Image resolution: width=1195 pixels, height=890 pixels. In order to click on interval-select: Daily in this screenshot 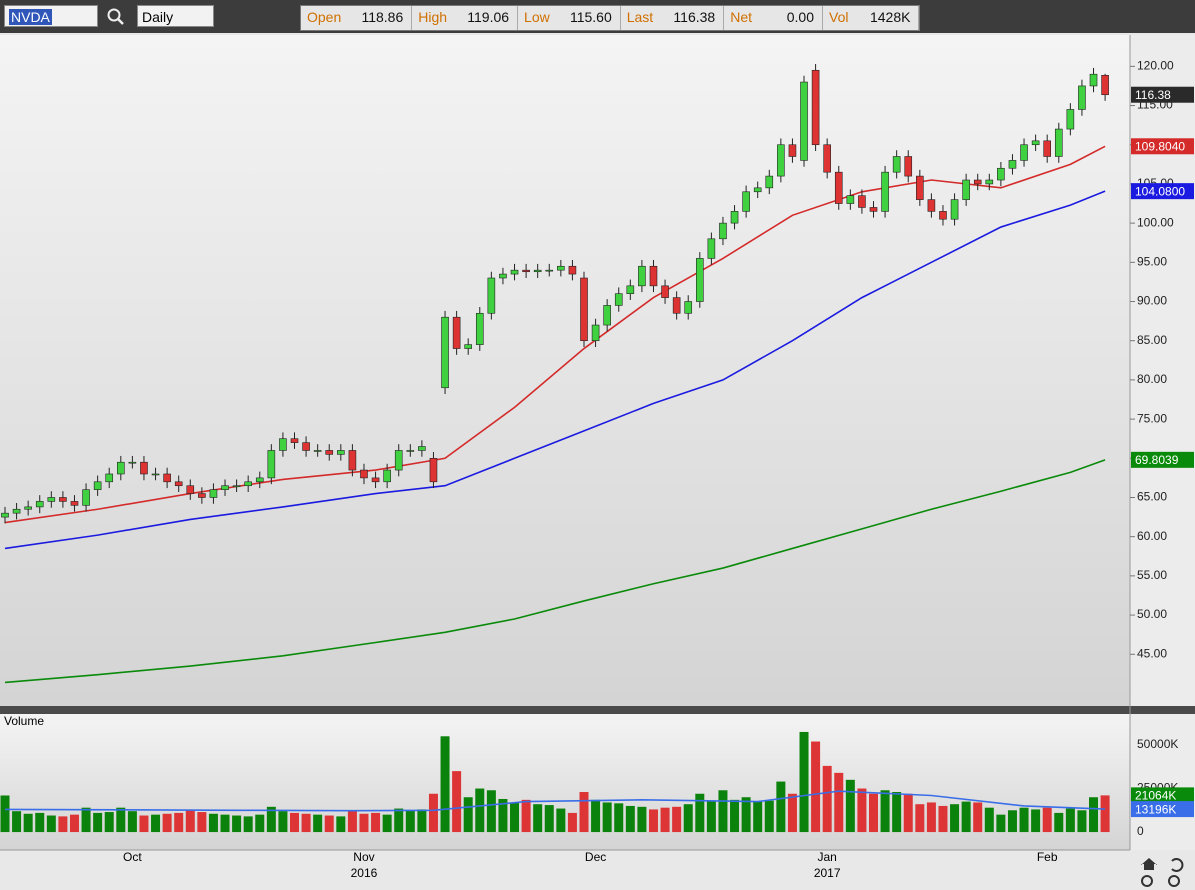, I will do `click(175, 16)`.